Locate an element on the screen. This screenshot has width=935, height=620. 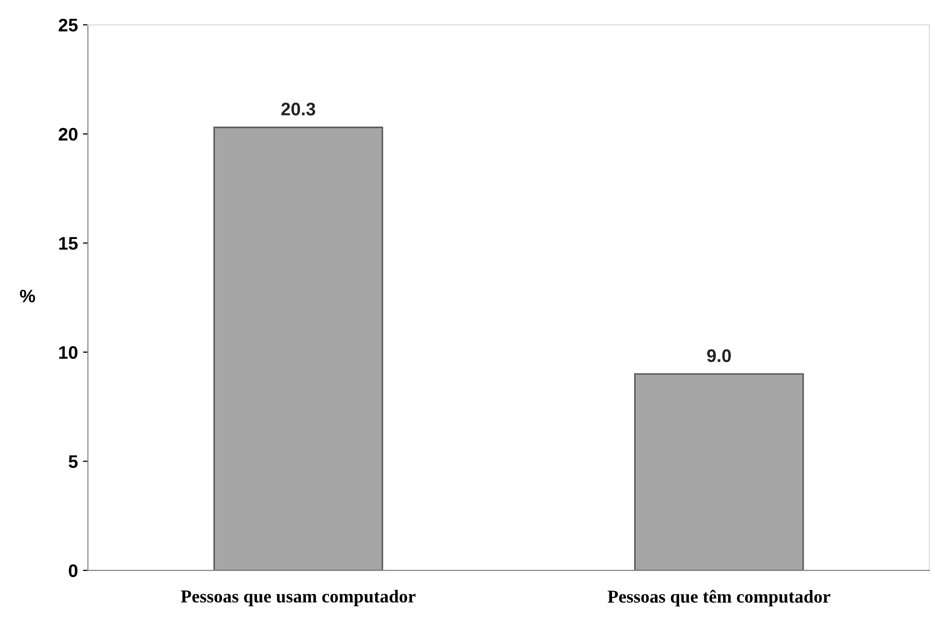
x-tick-label: Pessoas que usam computador is located at coordinates (298, 598).